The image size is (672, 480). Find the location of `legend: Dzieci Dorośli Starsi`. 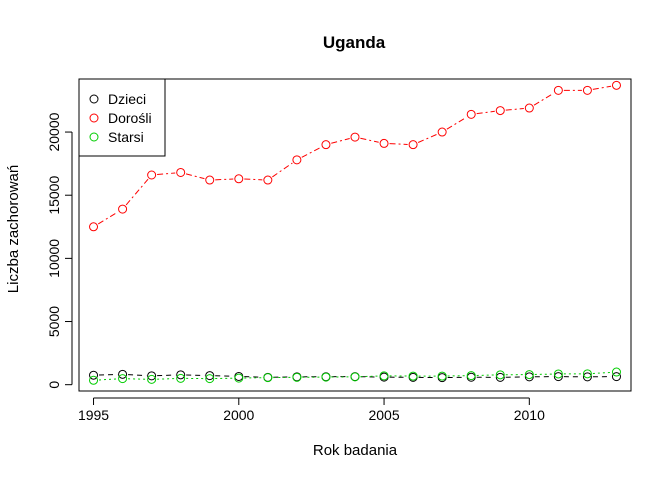

legend: Dzieci Dorośli Starsi is located at coordinates (122, 117).